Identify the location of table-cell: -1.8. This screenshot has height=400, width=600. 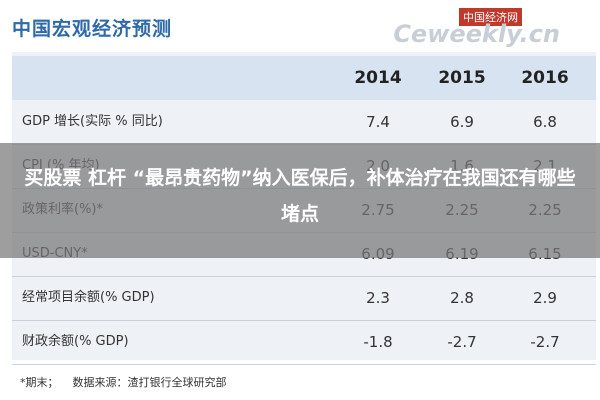
(378, 342).